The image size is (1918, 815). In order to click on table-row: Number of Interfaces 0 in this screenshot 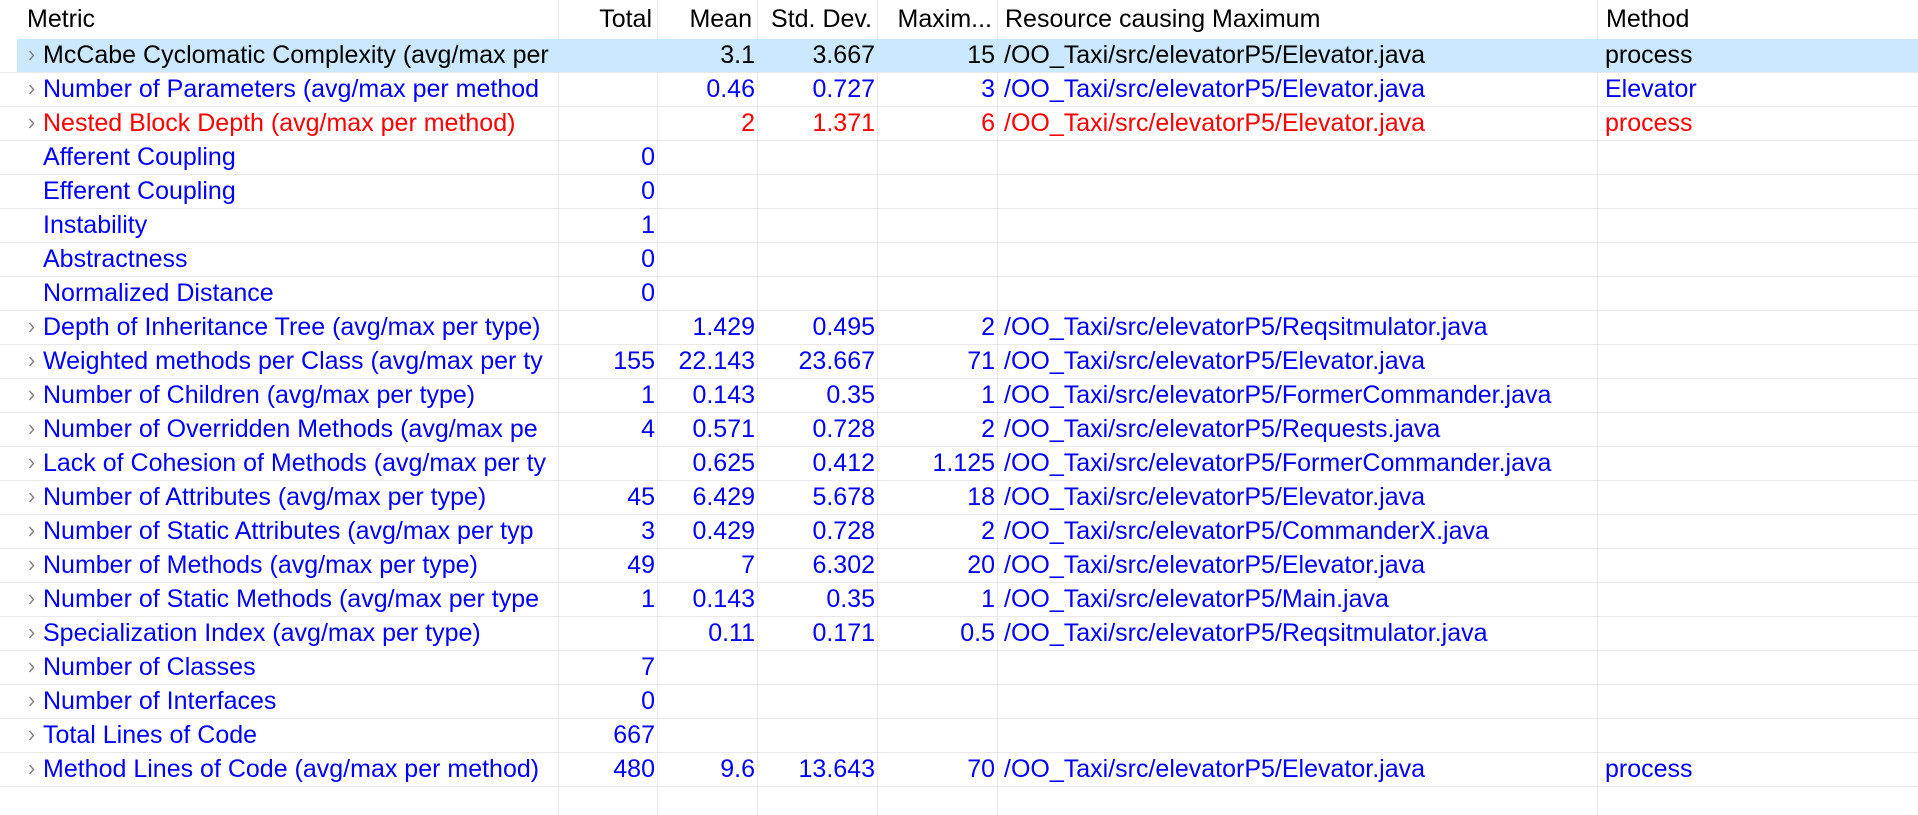, I will do `click(959, 702)`.